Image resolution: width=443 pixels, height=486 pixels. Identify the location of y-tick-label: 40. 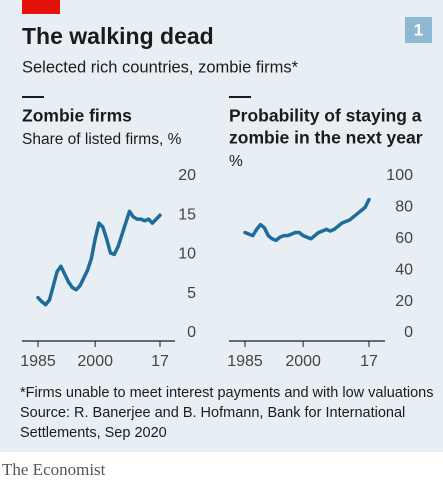
(404, 269).